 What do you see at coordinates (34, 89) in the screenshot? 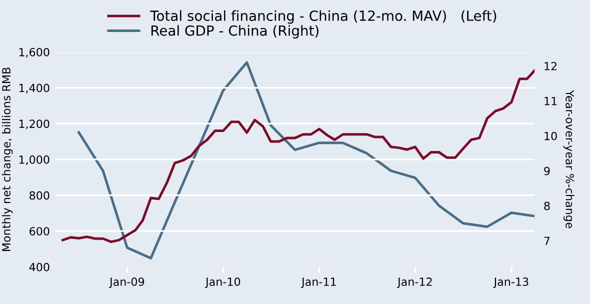
I see `y-tick-label: 1,400` at bounding box center [34, 89].